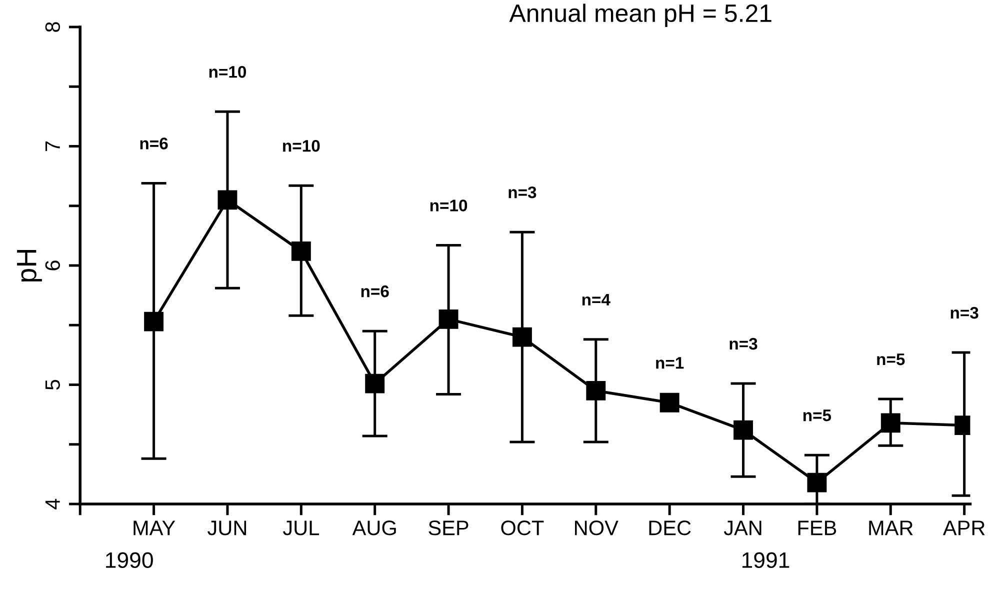 Image resolution: width=989 pixels, height=600 pixels. I want to click on x-tick-label: AUG, so click(374, 528).